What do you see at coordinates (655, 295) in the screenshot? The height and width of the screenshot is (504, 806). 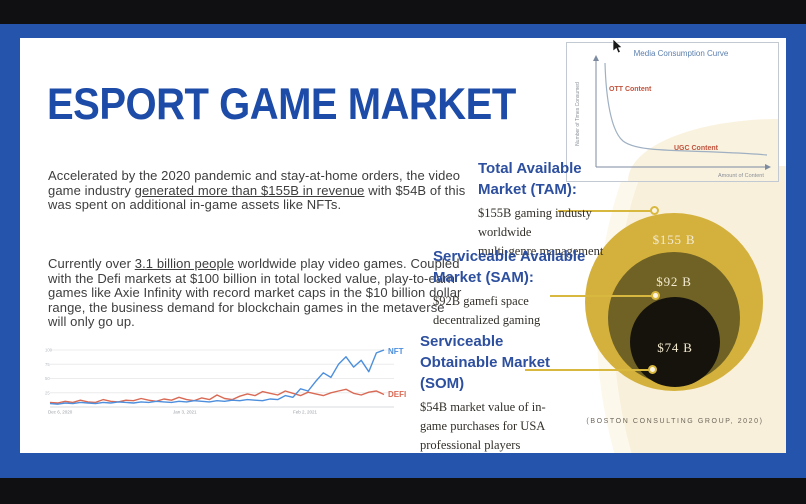 I see `sam-connector-dot-icon` at bounding box center [655, 295].